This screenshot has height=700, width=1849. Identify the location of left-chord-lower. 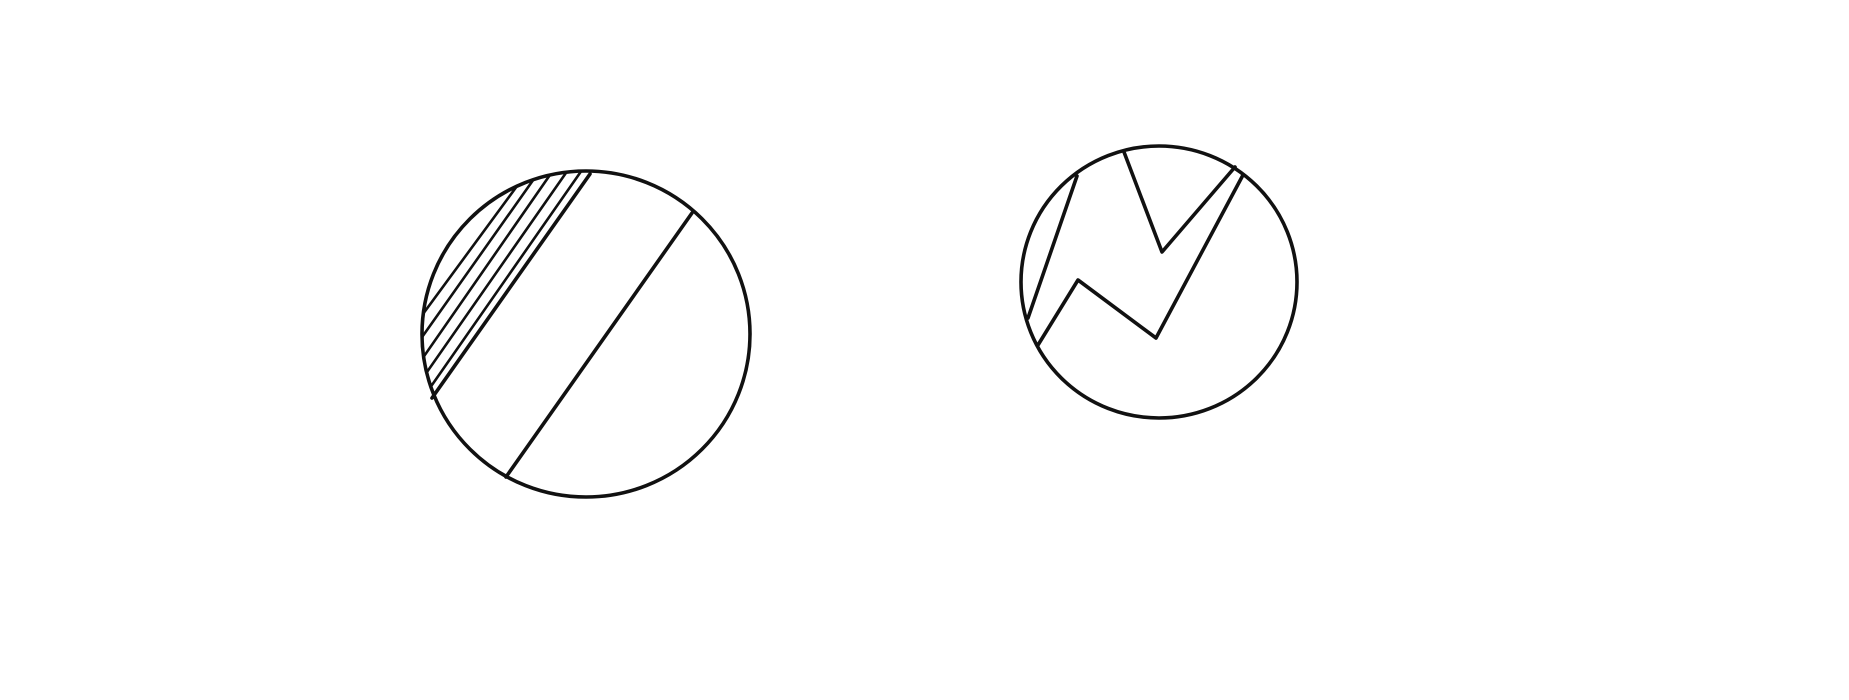
(599, 345).